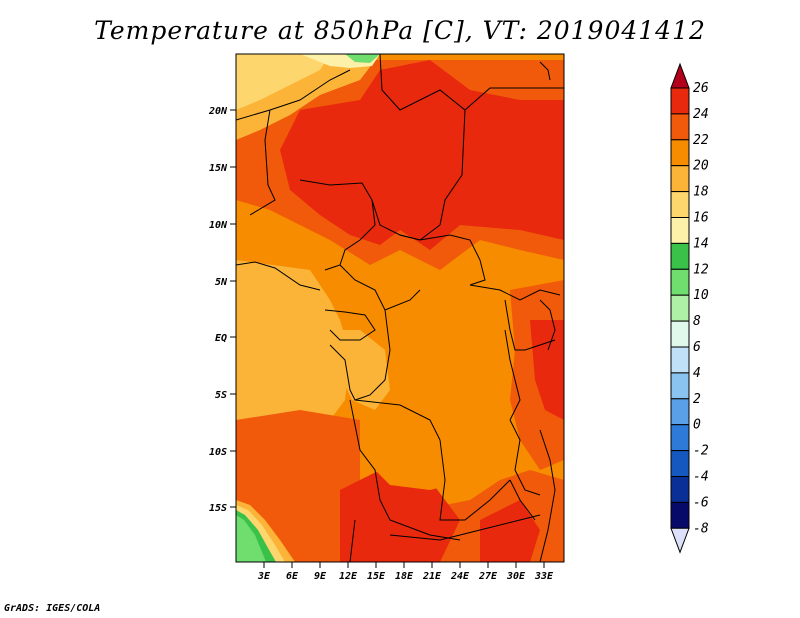 This screenshot has width=800, height=618. What do you see at coordinates (221, 282) in the screenshot?
I see `lat-tick-label: 5N` at bounding box center [221, 282].